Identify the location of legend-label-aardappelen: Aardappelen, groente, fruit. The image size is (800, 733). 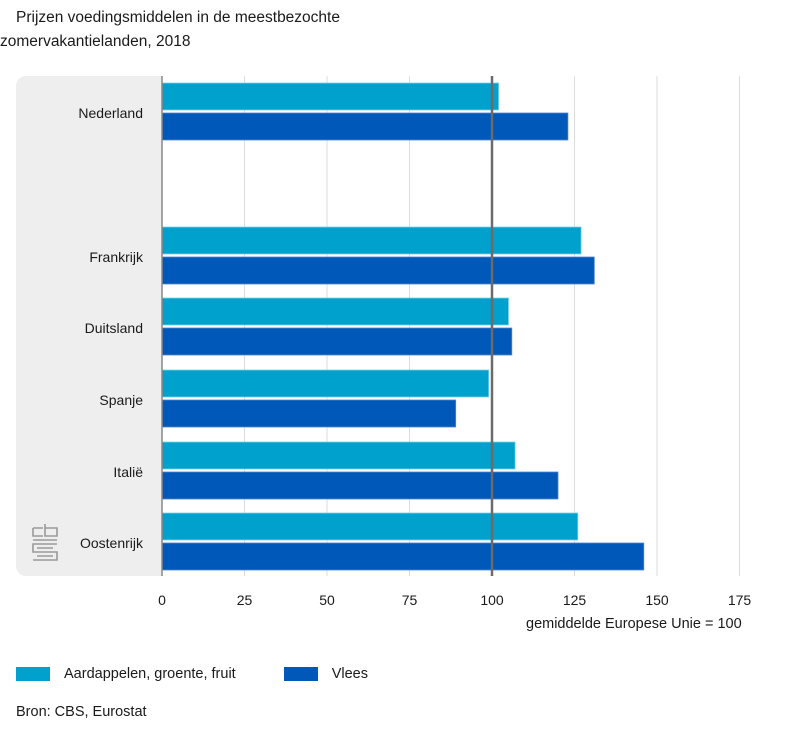
(150, 674).